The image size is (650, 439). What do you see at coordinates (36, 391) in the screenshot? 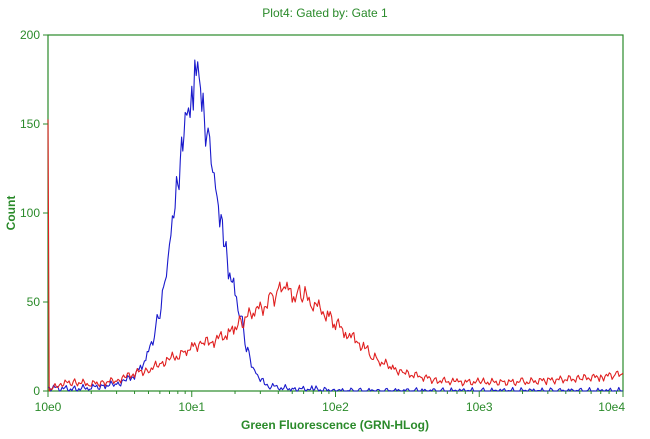
I see `y-tick-label: 0` at bounding box center [36, 391].